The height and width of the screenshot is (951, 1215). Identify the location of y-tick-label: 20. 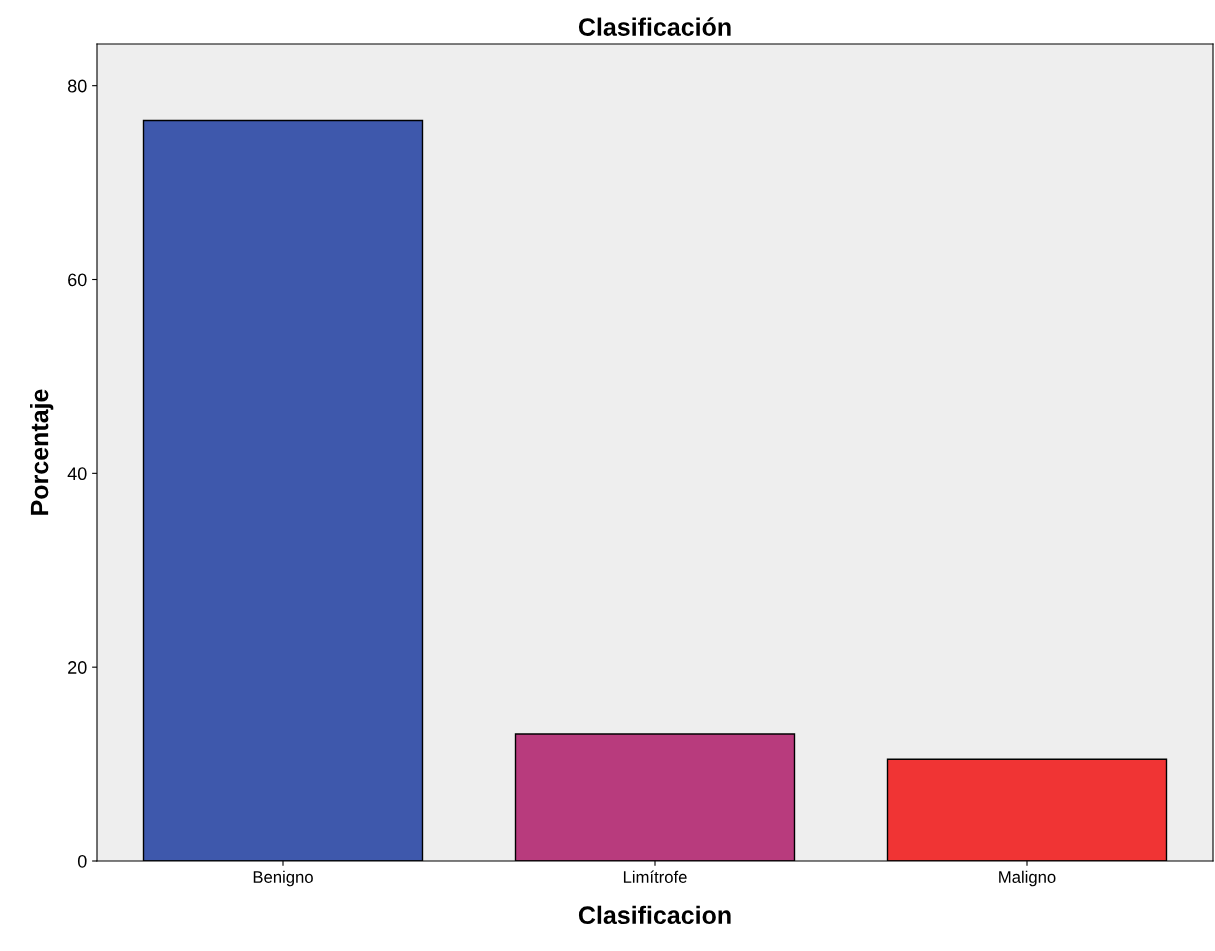
(77, 667).